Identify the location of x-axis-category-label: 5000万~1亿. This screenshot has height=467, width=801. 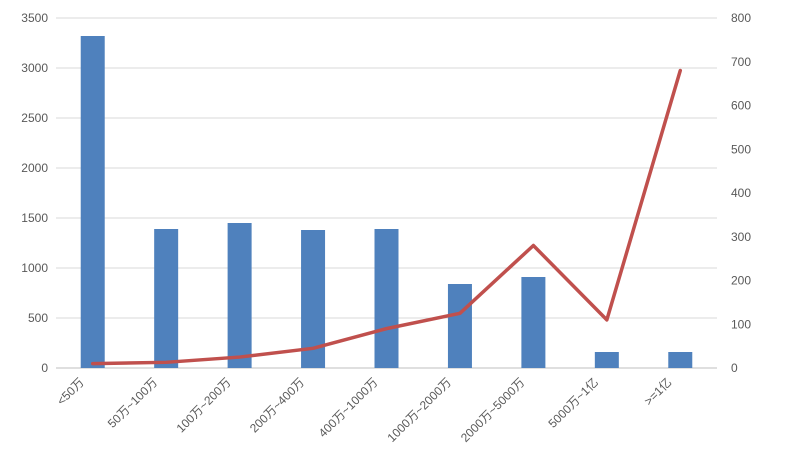
(573, 403).